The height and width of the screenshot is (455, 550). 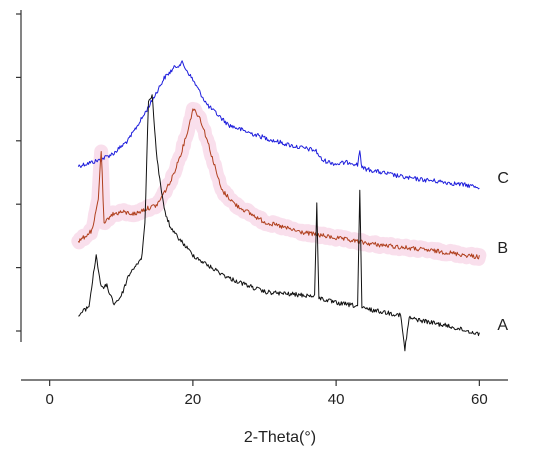 I want to click on x-tick-label: 0, so click(x=49, y=399).